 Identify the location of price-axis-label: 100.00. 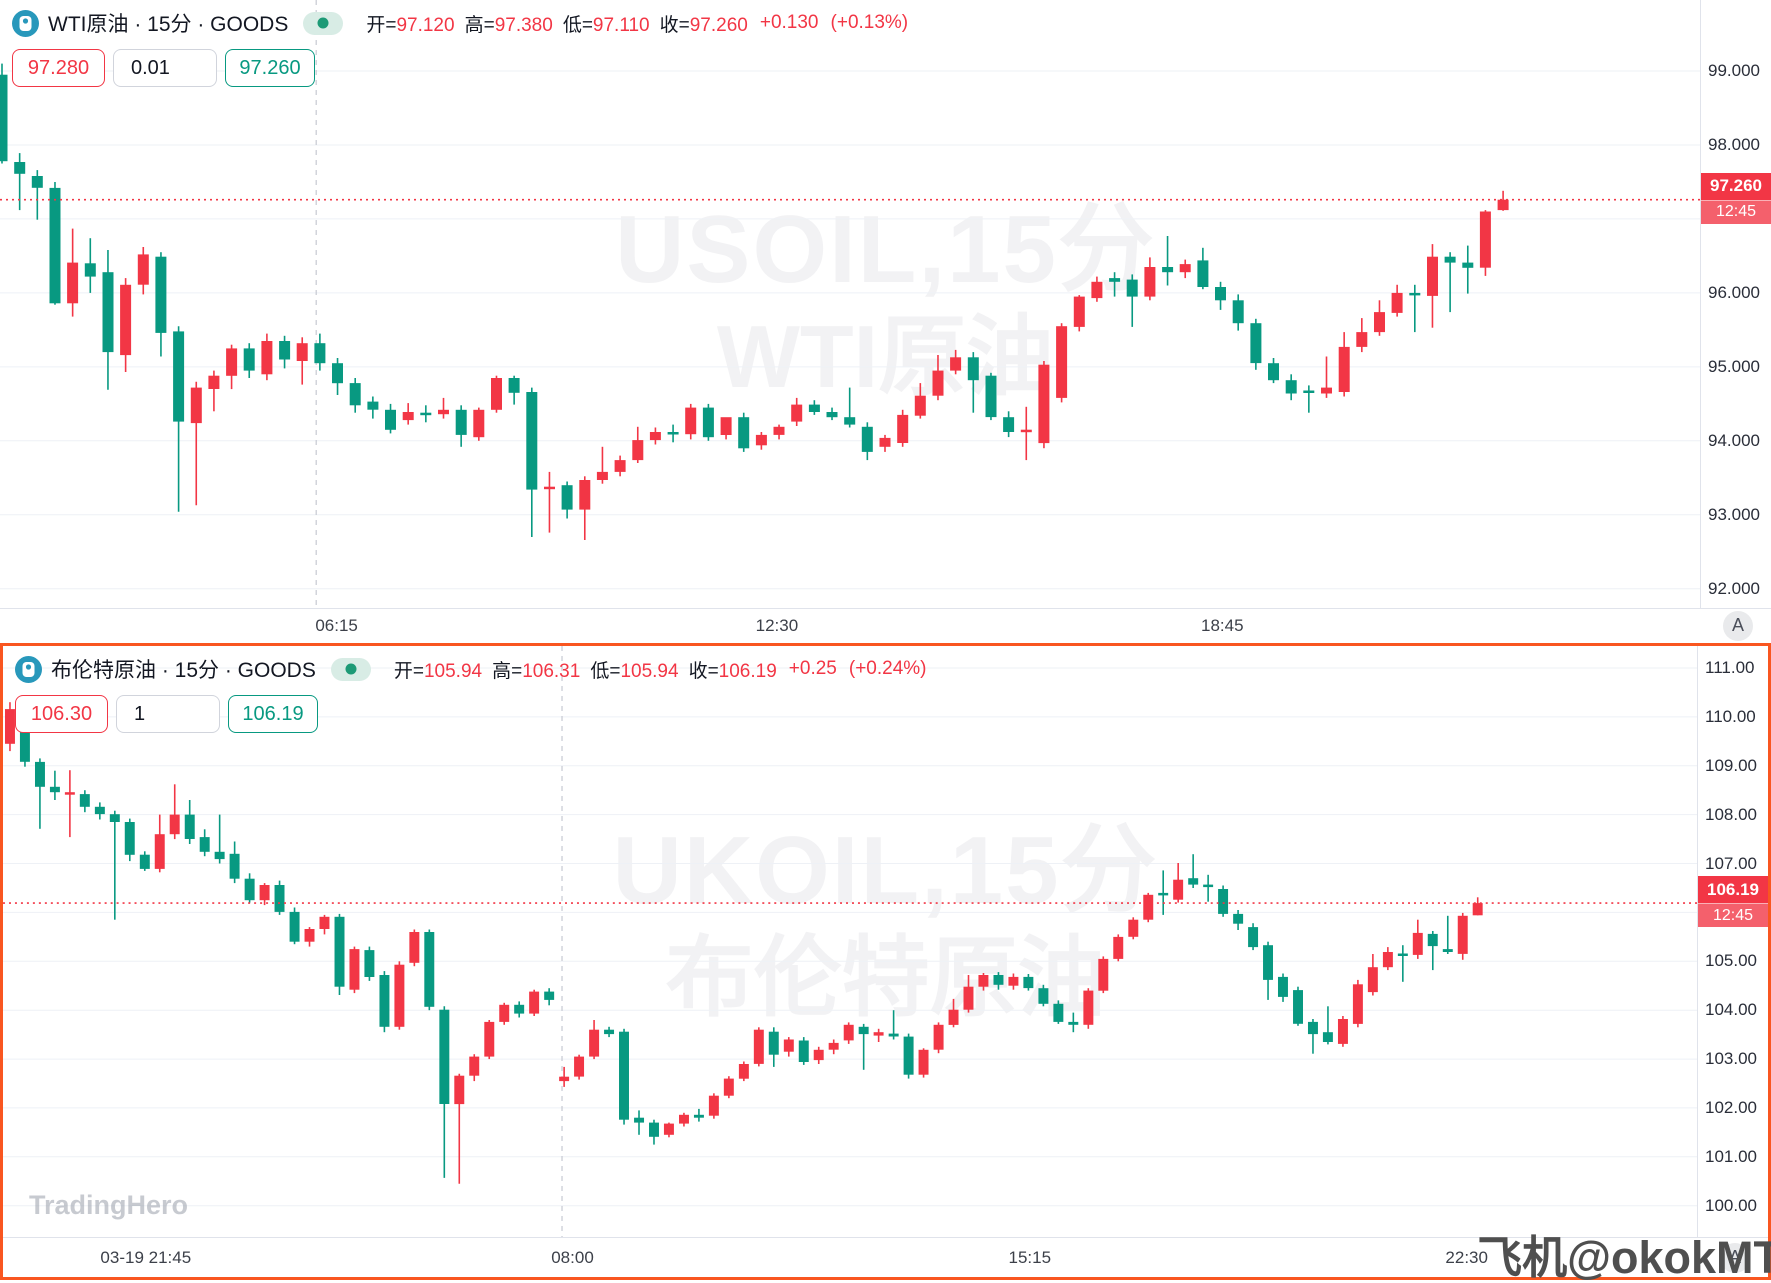
(1731, 1205).